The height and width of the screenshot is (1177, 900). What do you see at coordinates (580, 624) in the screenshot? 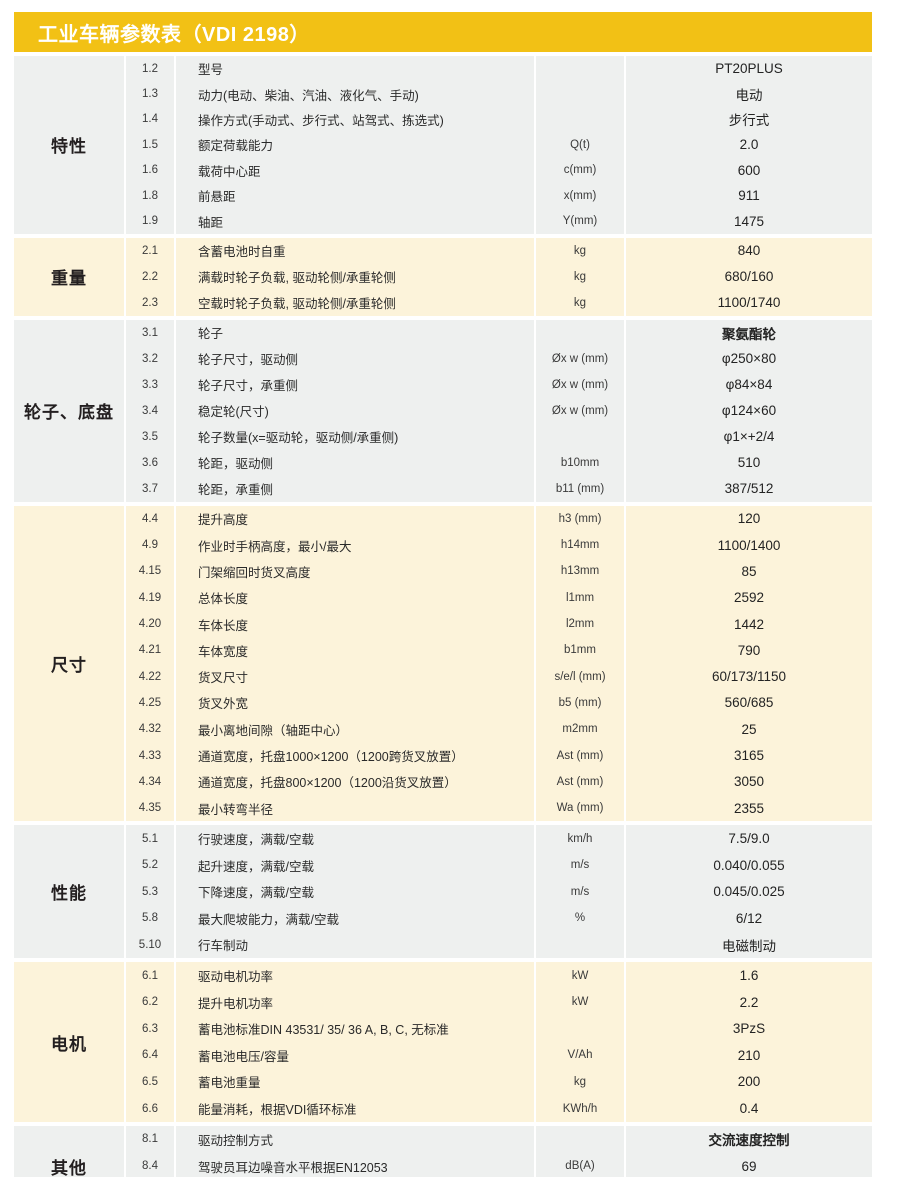
I see `row-unit-cell: l2mm` at bounding box center [580, 624].